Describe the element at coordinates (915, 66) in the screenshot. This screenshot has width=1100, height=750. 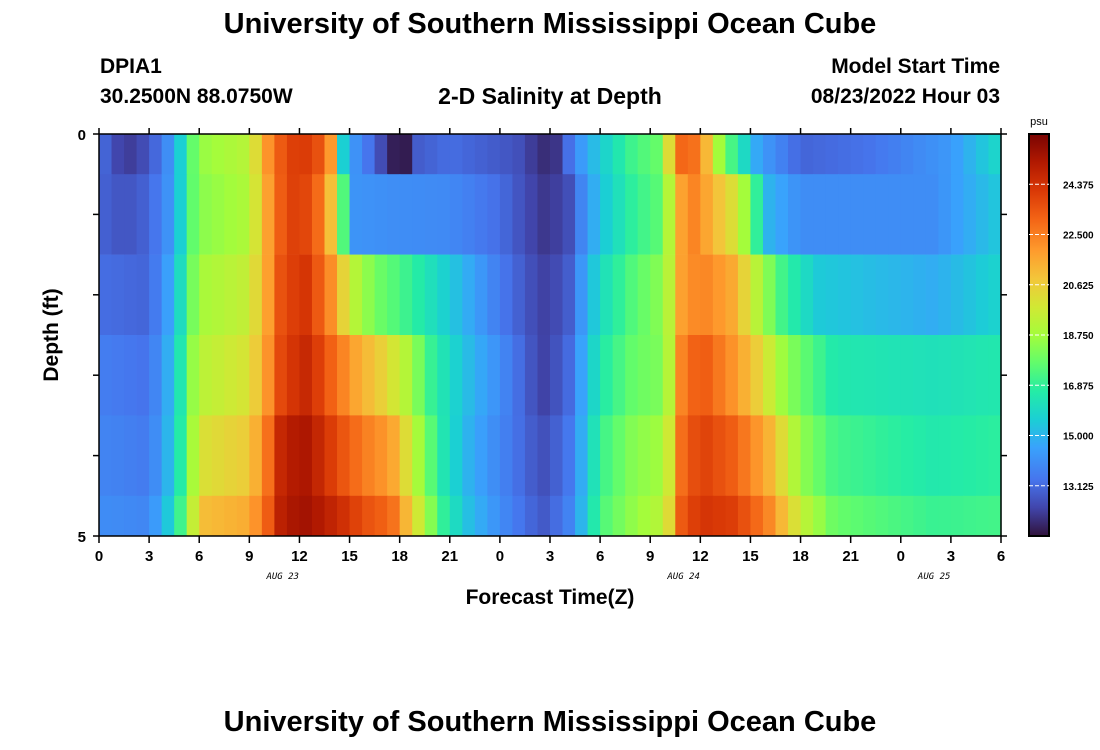
I see `model-start-label: Model Start Time` at that location.